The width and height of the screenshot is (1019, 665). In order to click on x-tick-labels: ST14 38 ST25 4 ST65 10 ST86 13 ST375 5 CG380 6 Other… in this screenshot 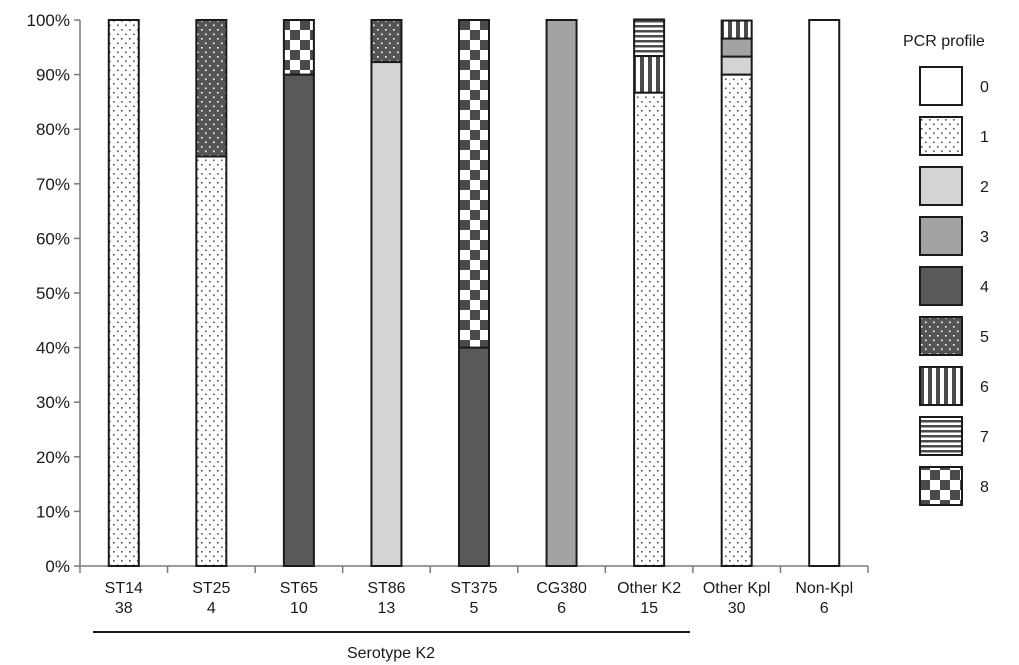, I will do `click(479, 598)`.